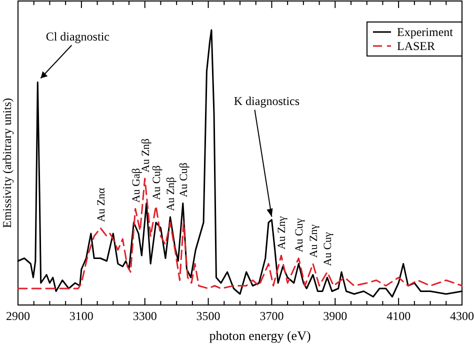  What do you see at coordinates (208, 316) in the screenshot?
I see `x-tick-label: 3500` at bounding box center [208, 316].